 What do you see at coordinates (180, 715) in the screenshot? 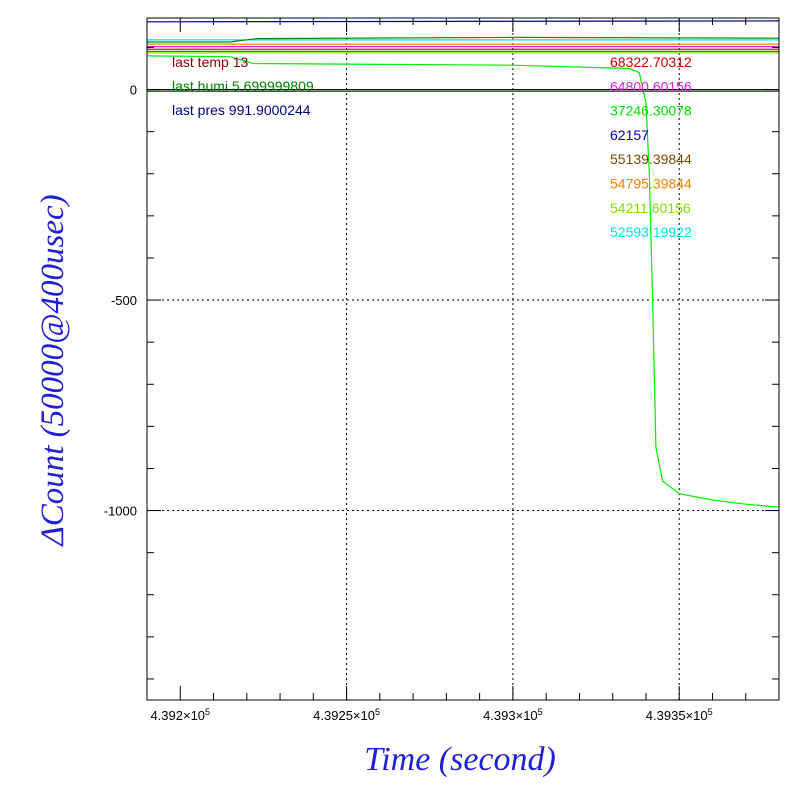
I see `x-tick-label: 4.392×10⁵` at bounding box center [180, 715].